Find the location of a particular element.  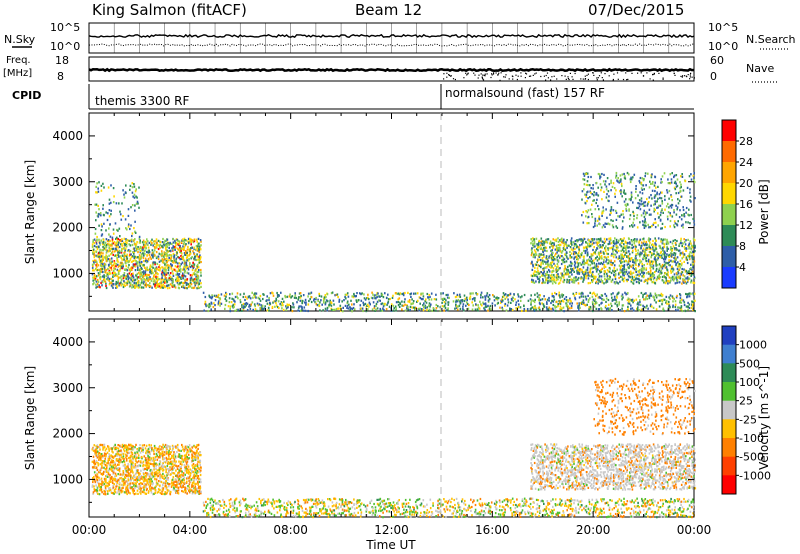

colorbar-swatch is located at coordinates (729, 278).